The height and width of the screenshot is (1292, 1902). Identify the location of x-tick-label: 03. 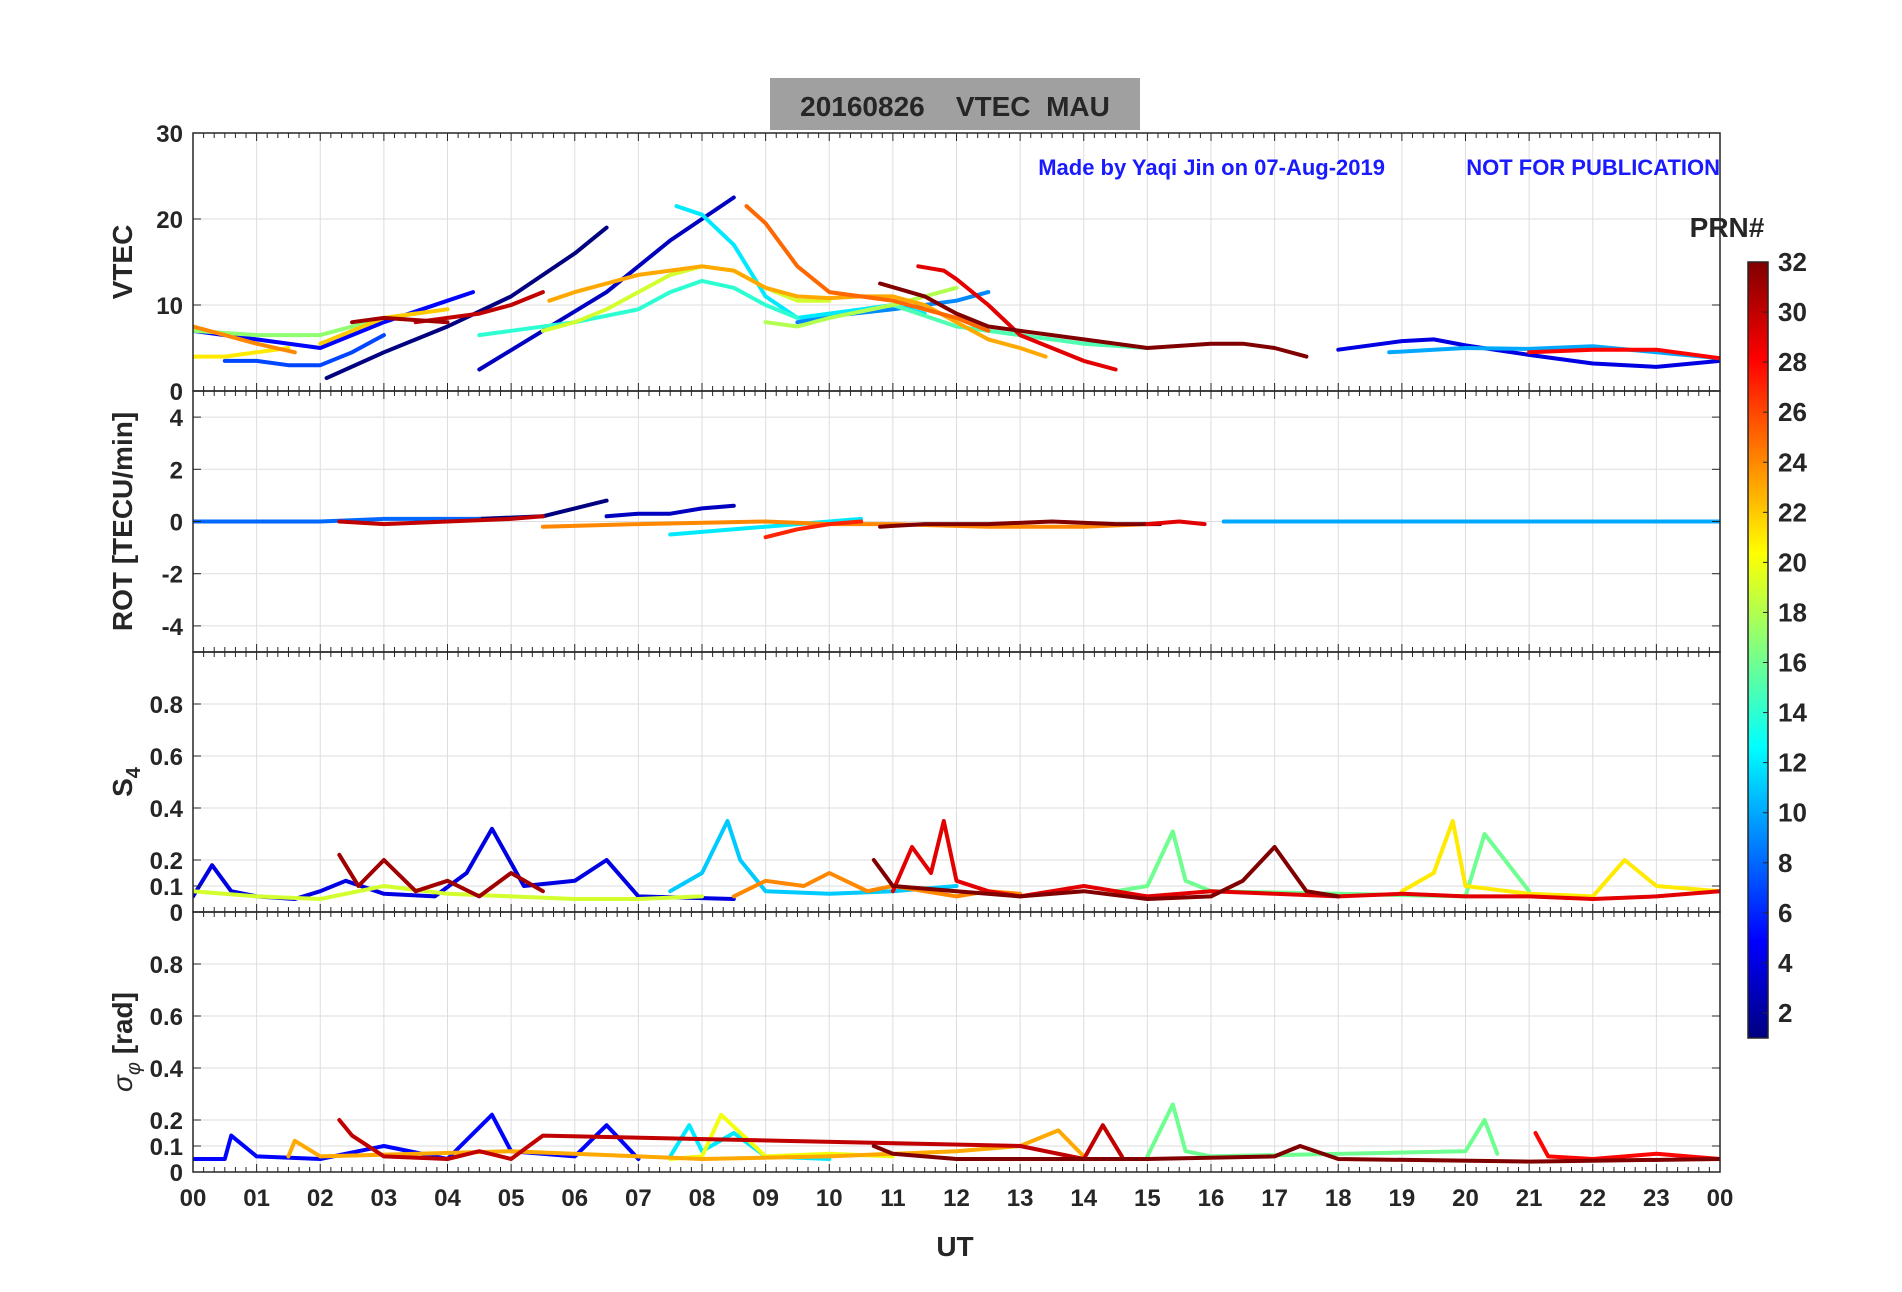
(384, 1198).